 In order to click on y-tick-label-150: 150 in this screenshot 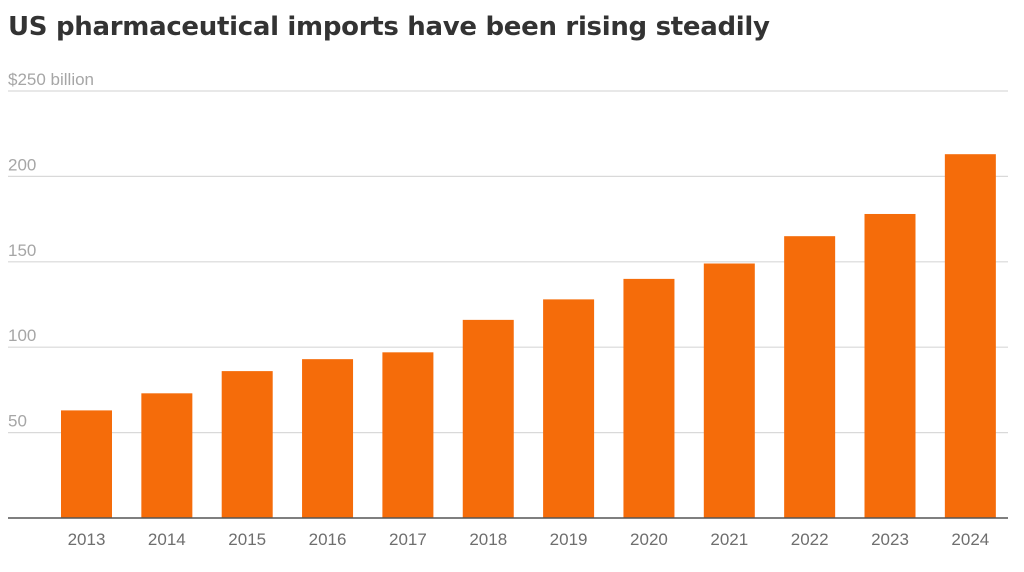, I will do `click(22, 250)`.